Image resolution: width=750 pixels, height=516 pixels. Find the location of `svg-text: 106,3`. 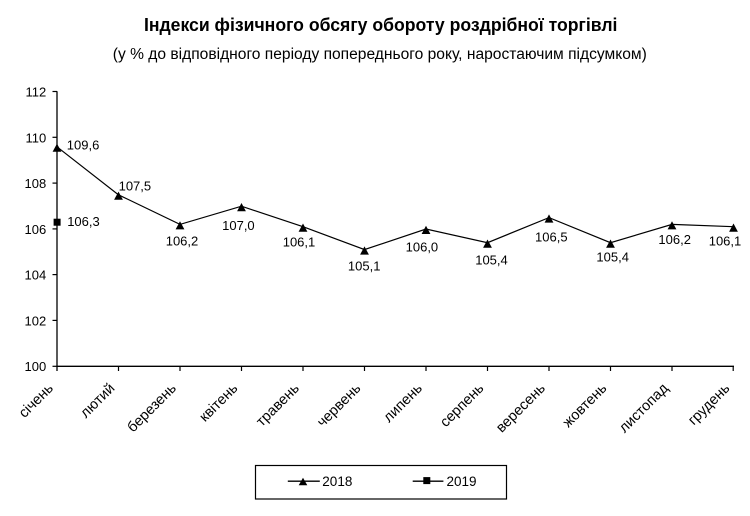

svg-text: 106,3 is located at coordinates (83, 221).